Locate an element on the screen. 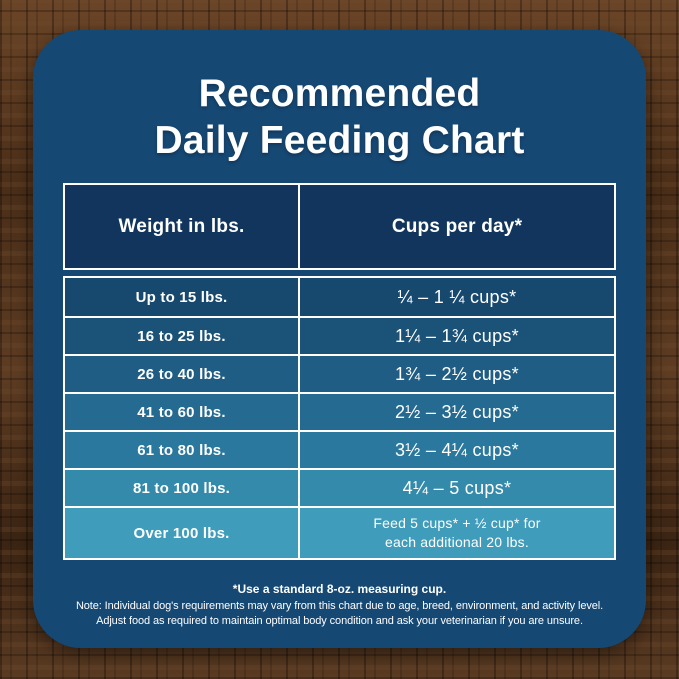 This screenshot has width=679, height=679. weight-value: 41 to 60 lbs. is located at coordinates (181, 412).